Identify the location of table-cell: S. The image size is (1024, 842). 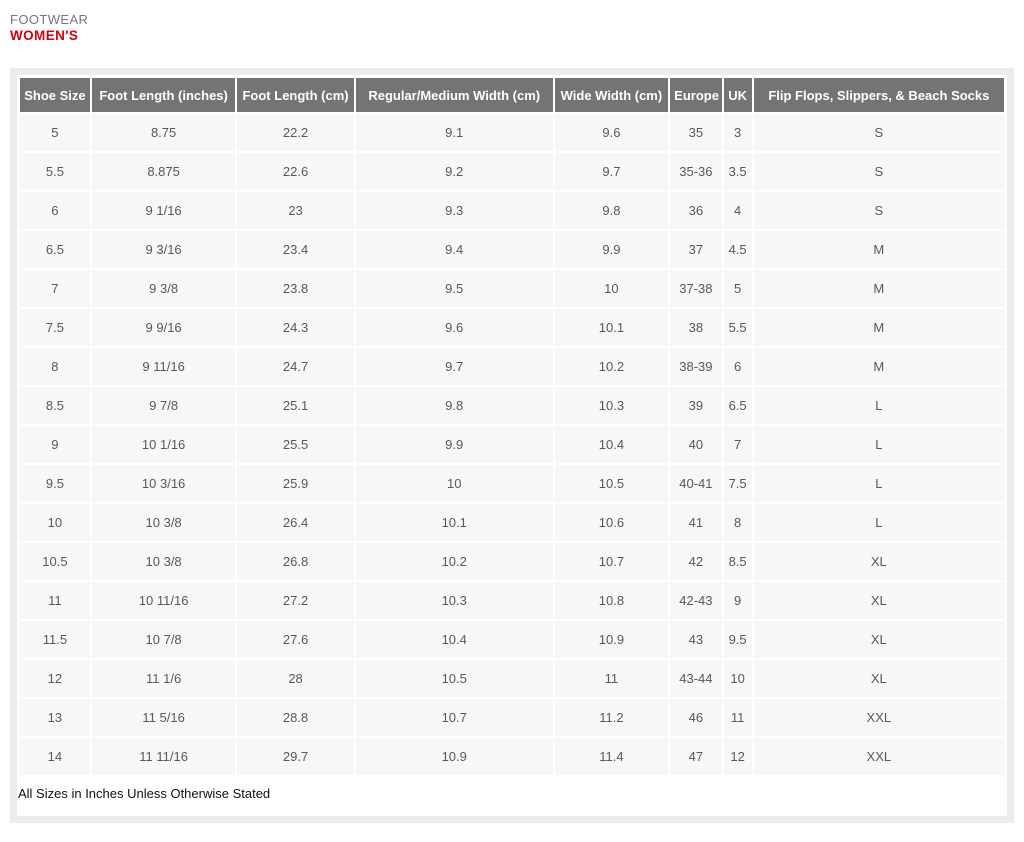
(878, 210).